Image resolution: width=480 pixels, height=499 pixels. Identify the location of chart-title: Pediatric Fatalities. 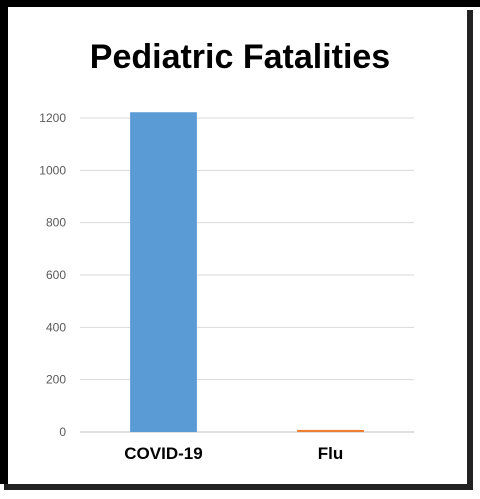
(240, 57).